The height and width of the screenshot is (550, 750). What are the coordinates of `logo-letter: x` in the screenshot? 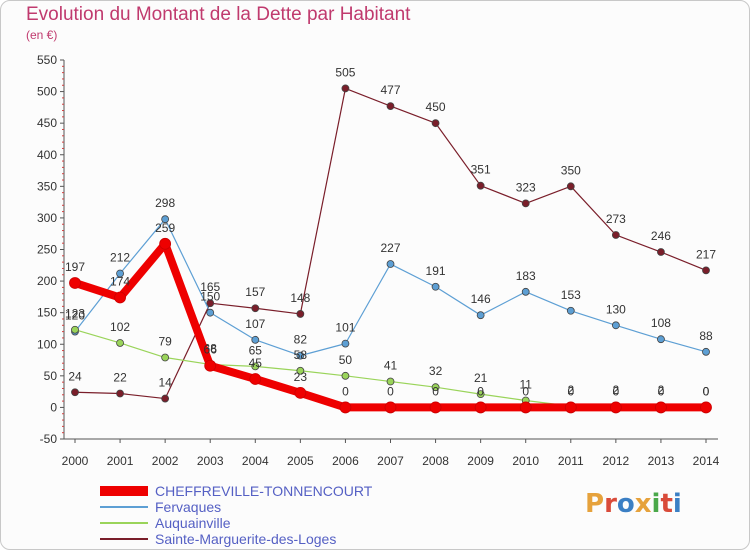 It's located at (643, 504).